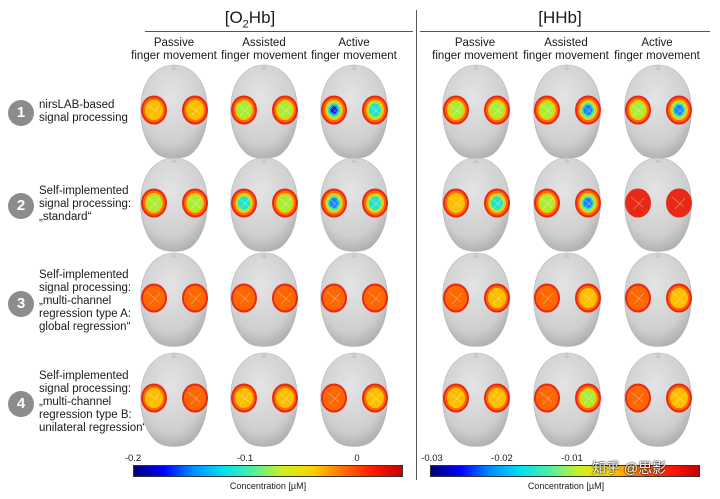 This screenshot has width=720, height=499. I want to click on colorbar-tick: 0, so click(357, 458).